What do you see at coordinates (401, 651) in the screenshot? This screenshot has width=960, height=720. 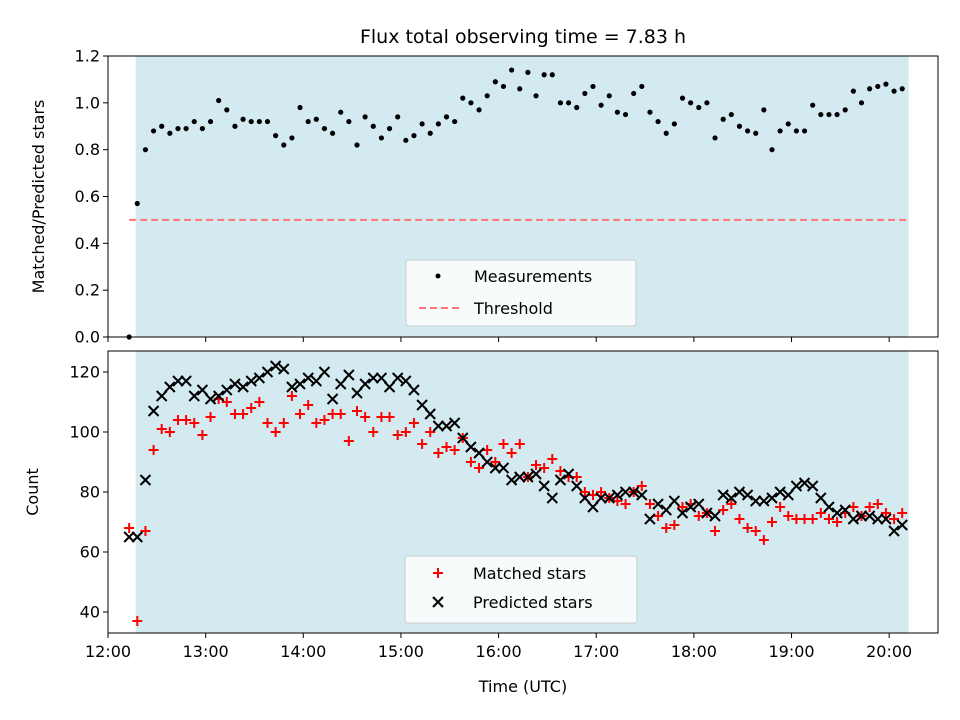 I see `x-tick-label: 15:00` at bounding box center [401, 651].